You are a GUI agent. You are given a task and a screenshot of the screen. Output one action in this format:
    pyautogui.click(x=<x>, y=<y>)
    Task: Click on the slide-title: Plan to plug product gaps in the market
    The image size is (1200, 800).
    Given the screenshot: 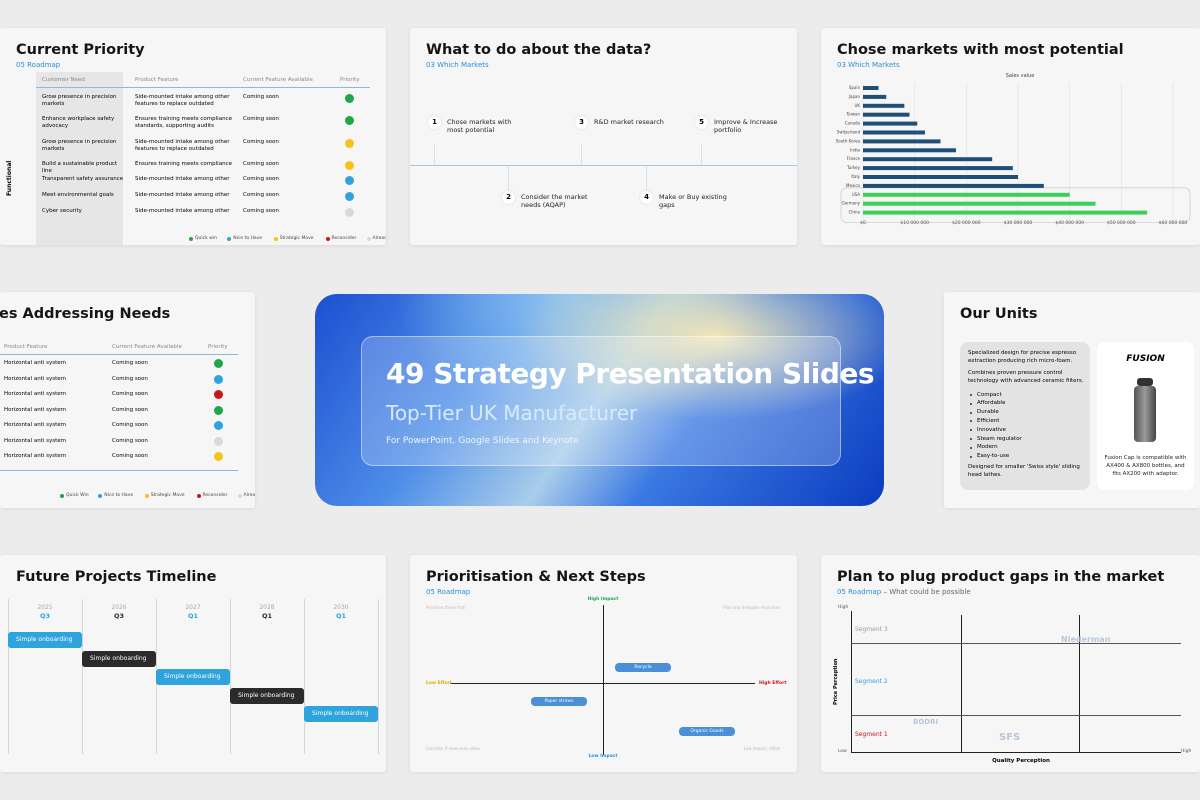 What is the action you would take?
    pyautogui.click(x=1001, y=577)
    